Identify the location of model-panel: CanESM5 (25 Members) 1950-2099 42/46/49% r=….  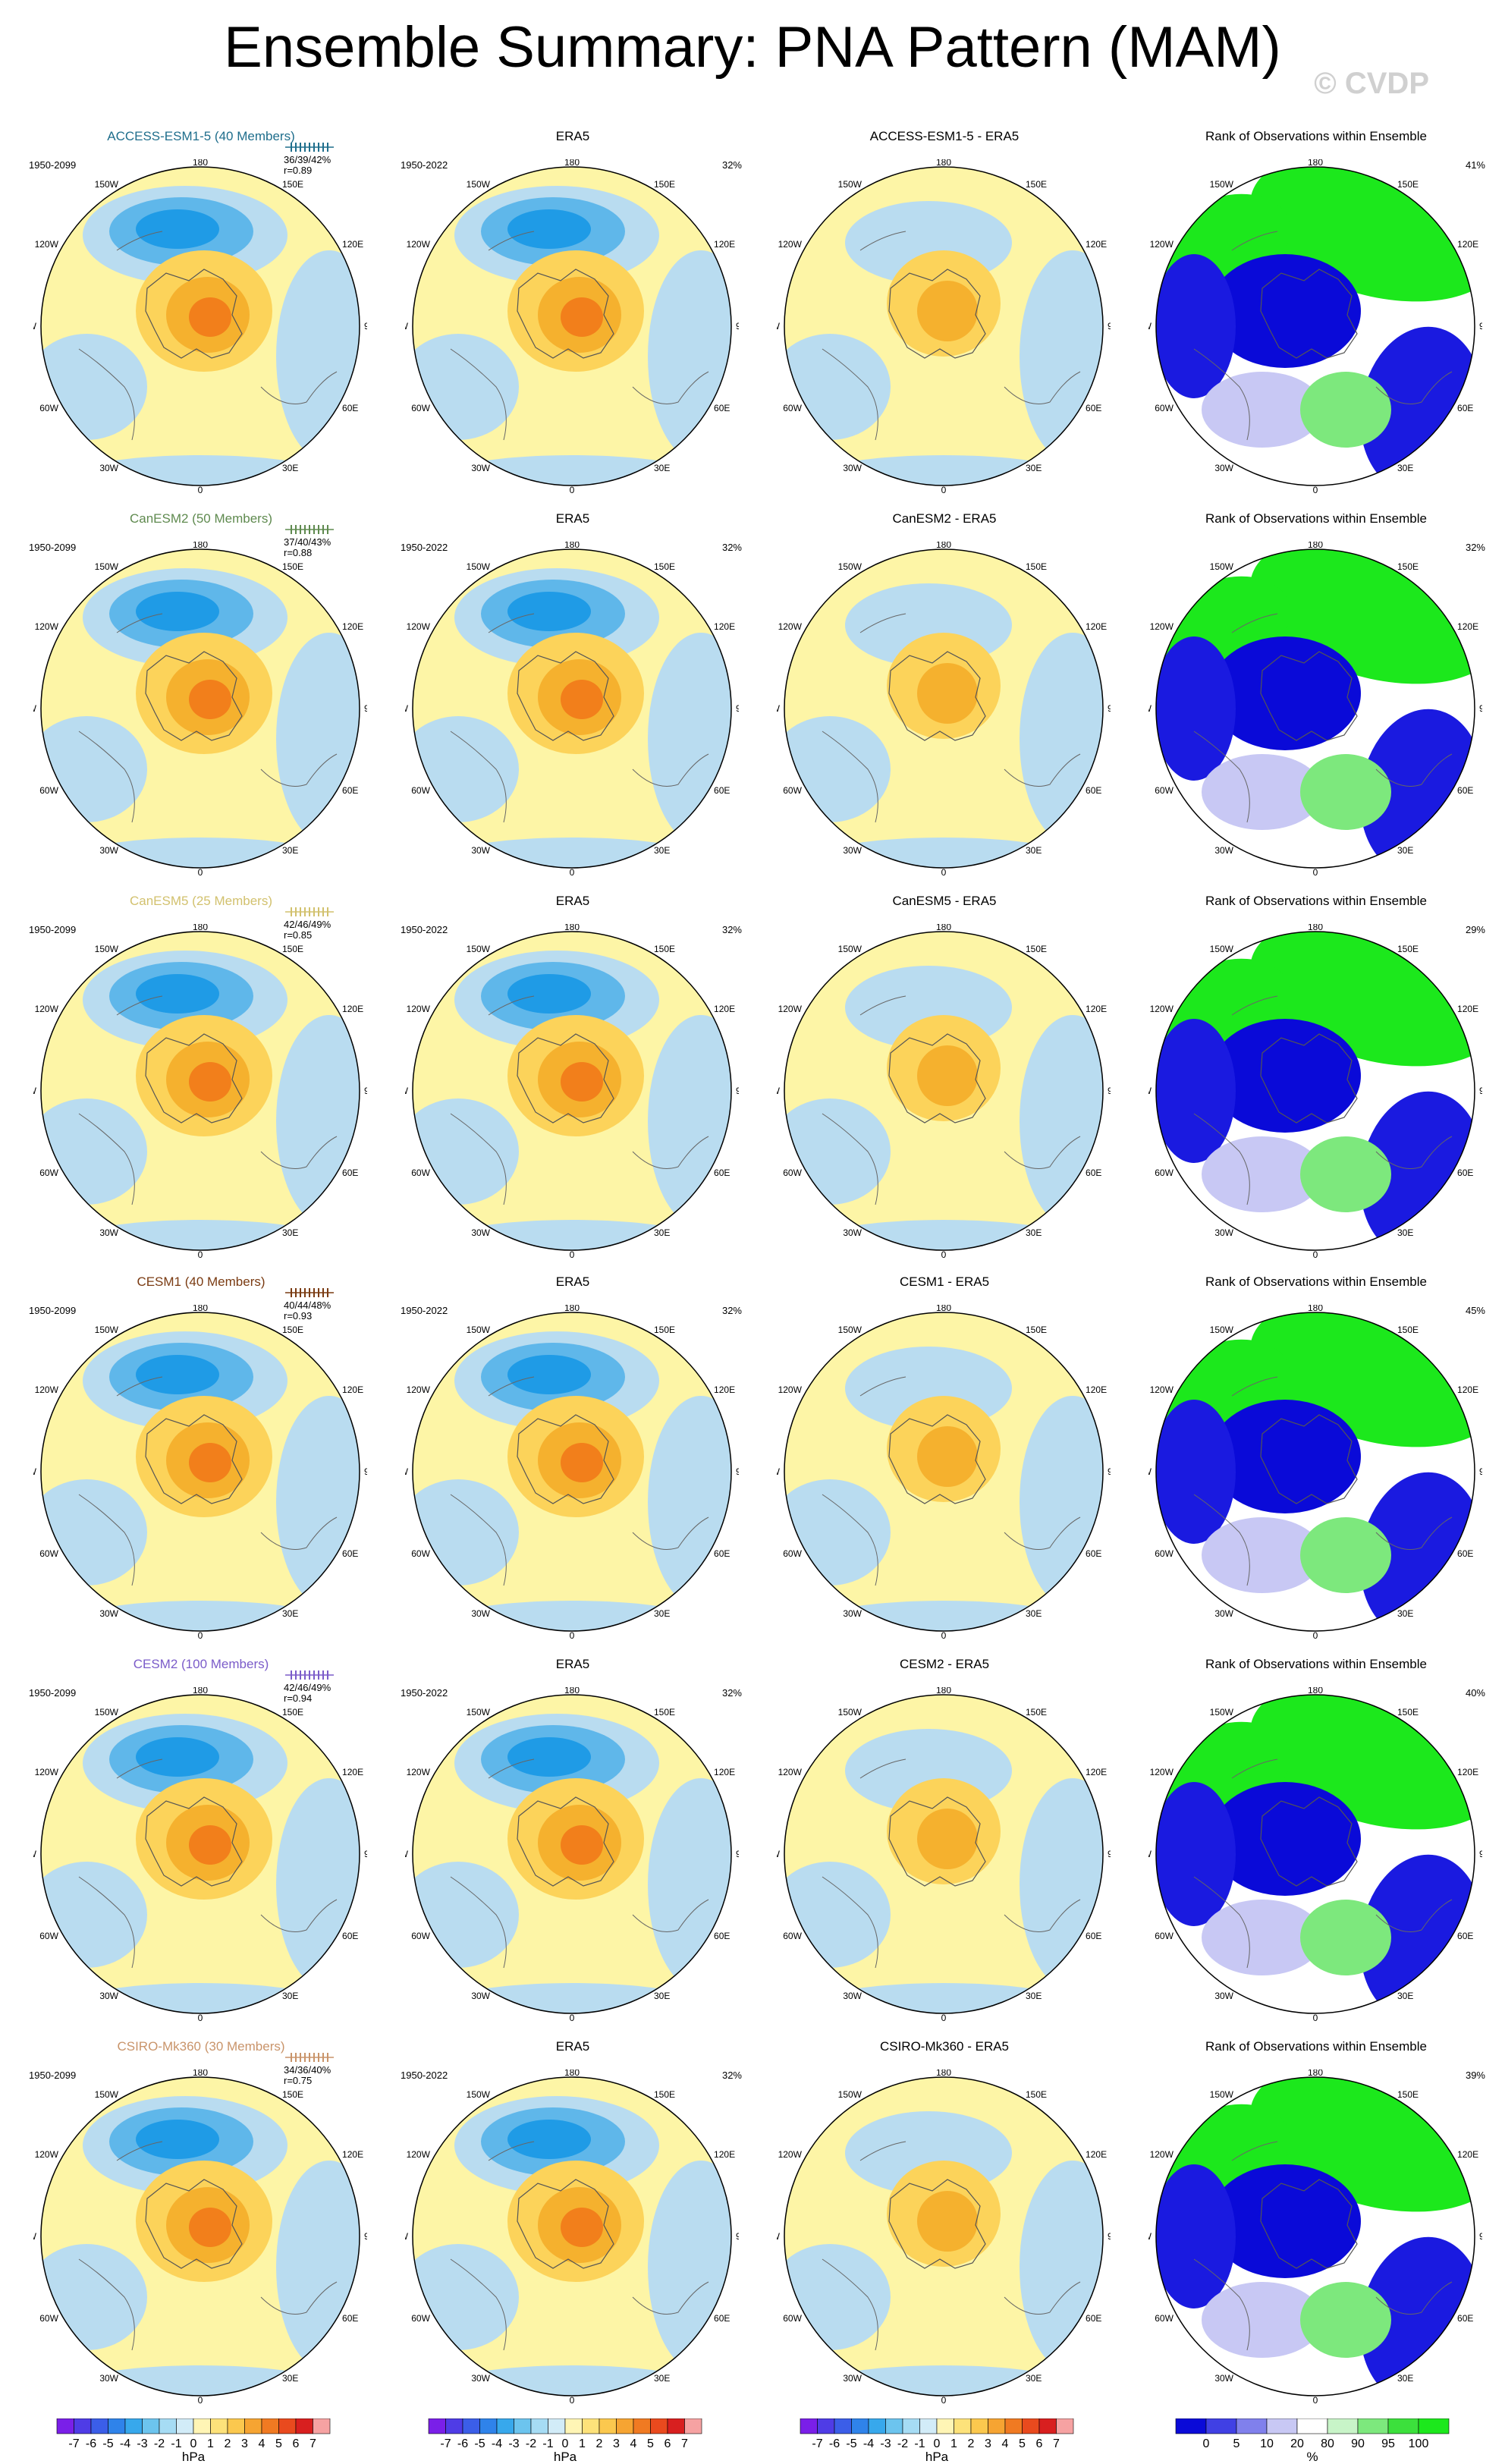
(201, 1085).